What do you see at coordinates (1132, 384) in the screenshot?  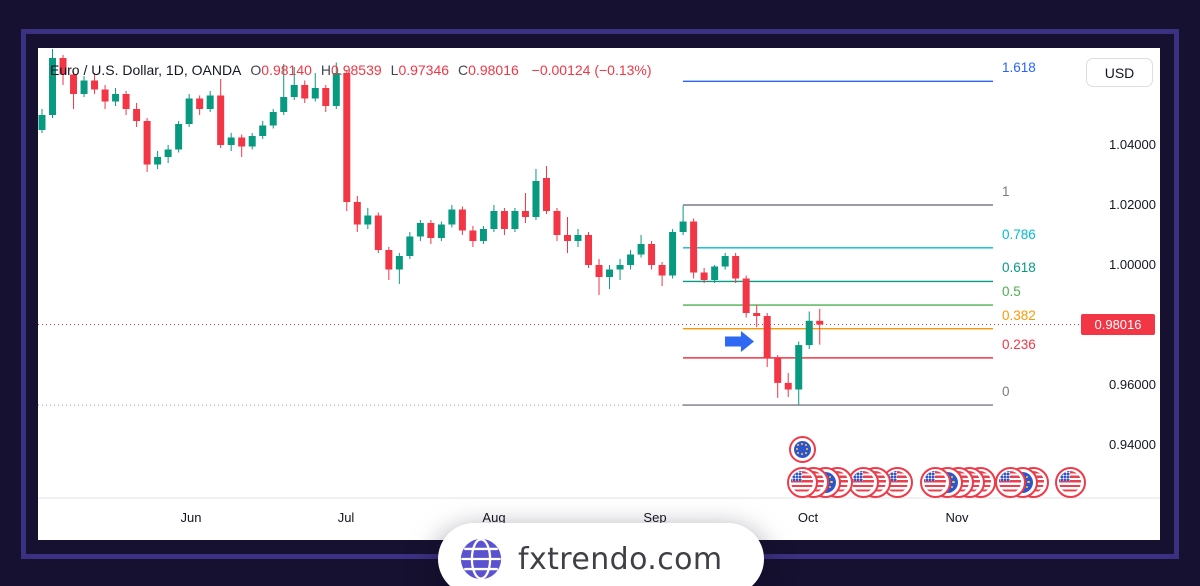 I see `price-tick: 0.96000` at bounding box center [1132, 384].